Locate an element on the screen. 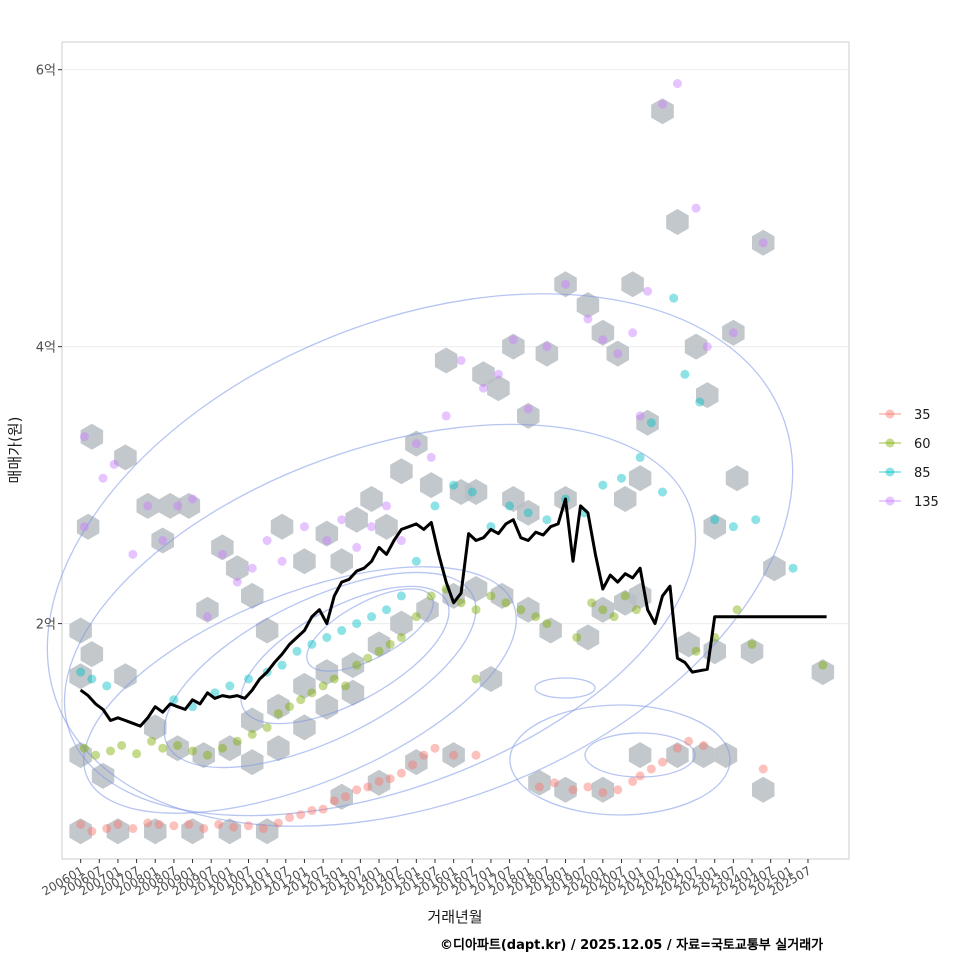 Image resolution: width=960 pixels, height=960 pixels. y-axis-ticks: 2억 4억 6억 is located at coordinates (49, 348).